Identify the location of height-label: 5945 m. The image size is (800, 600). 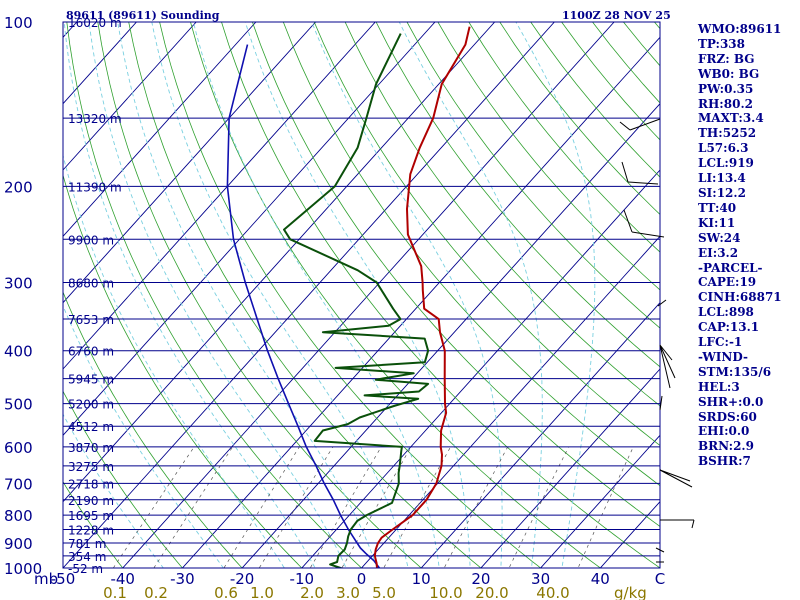
(91, 380).